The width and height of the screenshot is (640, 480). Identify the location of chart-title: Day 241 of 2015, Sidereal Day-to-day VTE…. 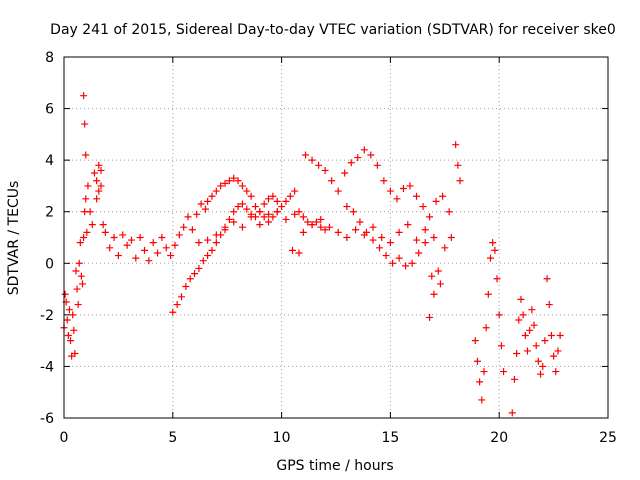
(333, 30).